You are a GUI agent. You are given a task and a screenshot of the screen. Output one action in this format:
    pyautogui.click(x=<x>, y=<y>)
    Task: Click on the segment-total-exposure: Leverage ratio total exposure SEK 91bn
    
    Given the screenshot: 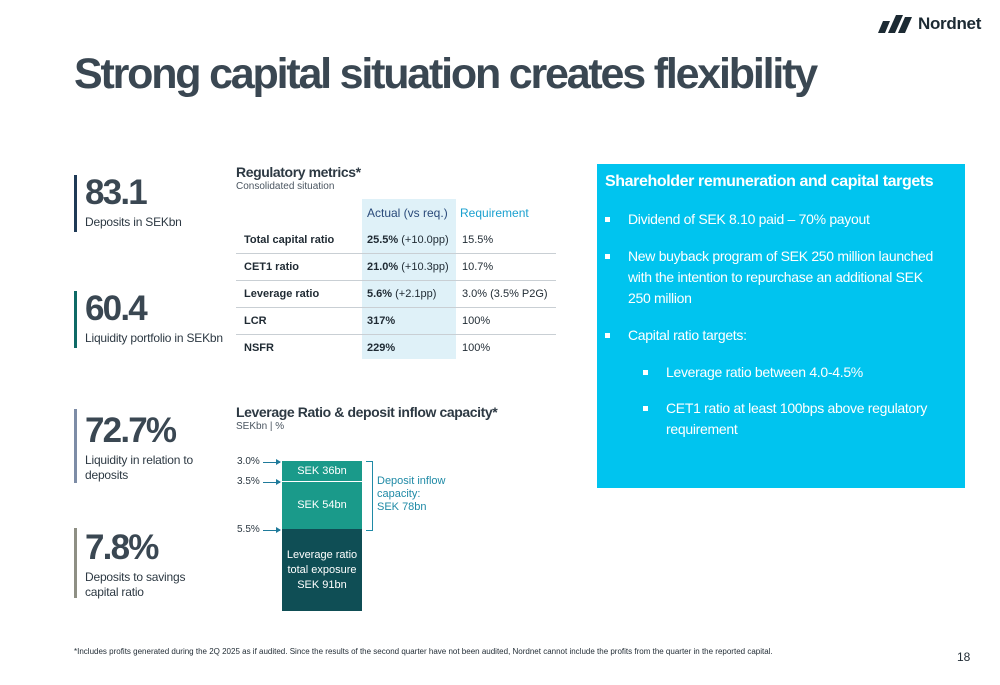 What is the action you would take?
    pyautogui.click(x=322, y=570)
    